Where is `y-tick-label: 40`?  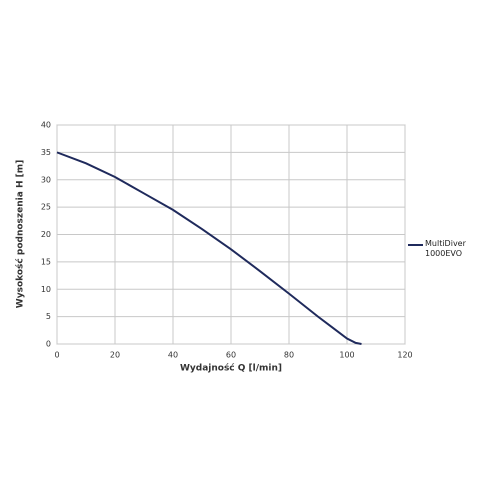 y-tick-label: 40 is located at coordinates (46, 125).